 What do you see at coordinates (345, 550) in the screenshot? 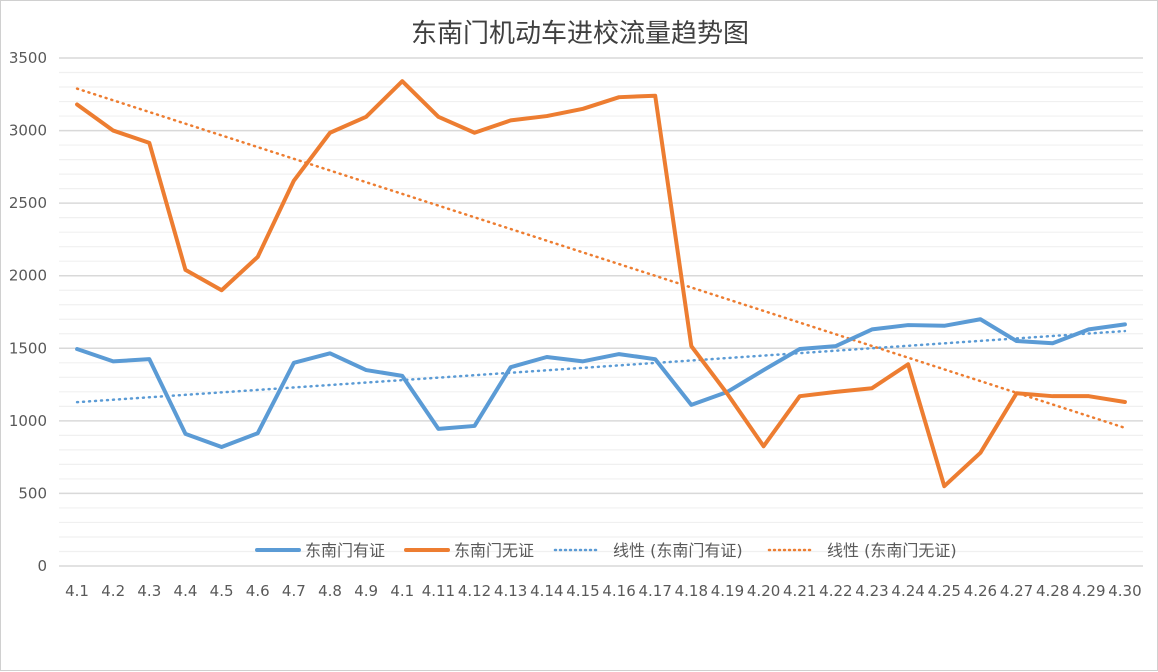
I see `legend-label: 东南门有证` at bounding box center [345, 550].